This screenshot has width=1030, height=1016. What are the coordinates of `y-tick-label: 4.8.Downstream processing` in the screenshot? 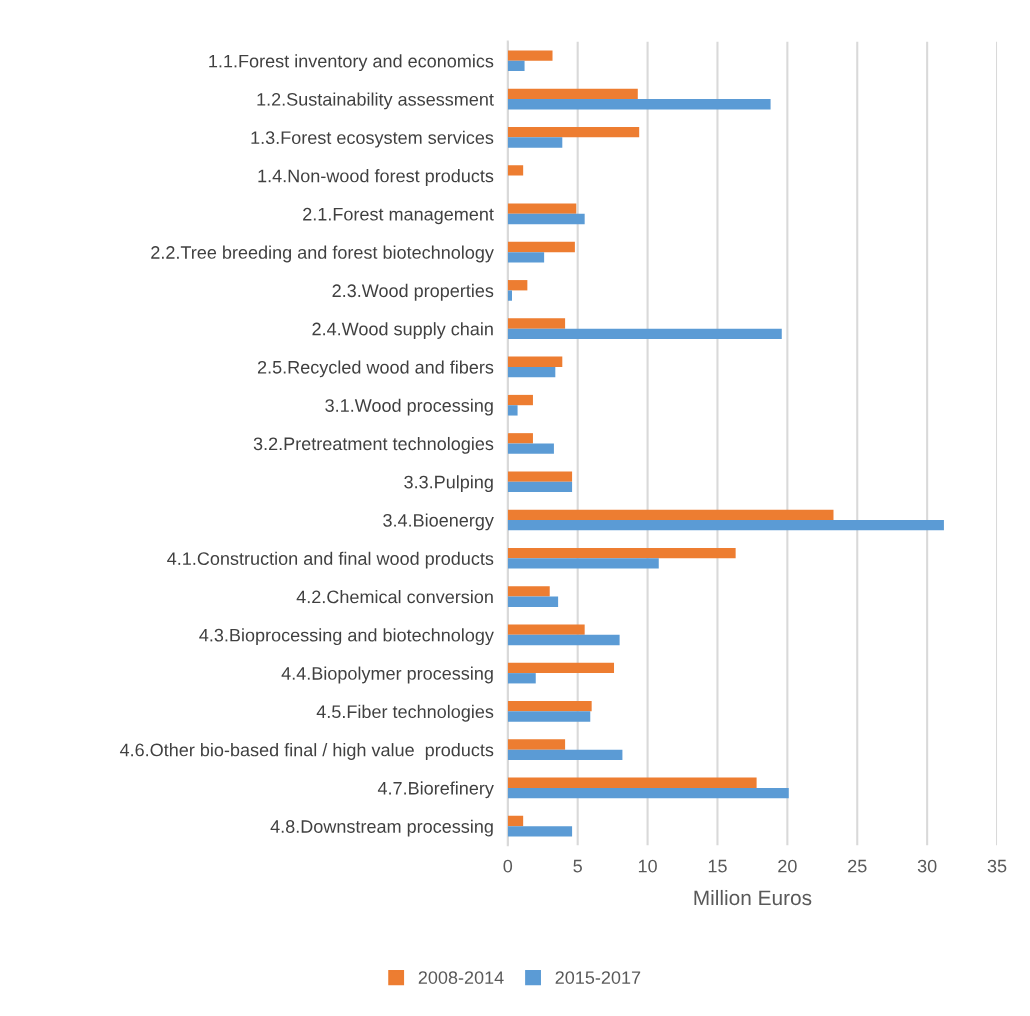 It's located at (381, 828).